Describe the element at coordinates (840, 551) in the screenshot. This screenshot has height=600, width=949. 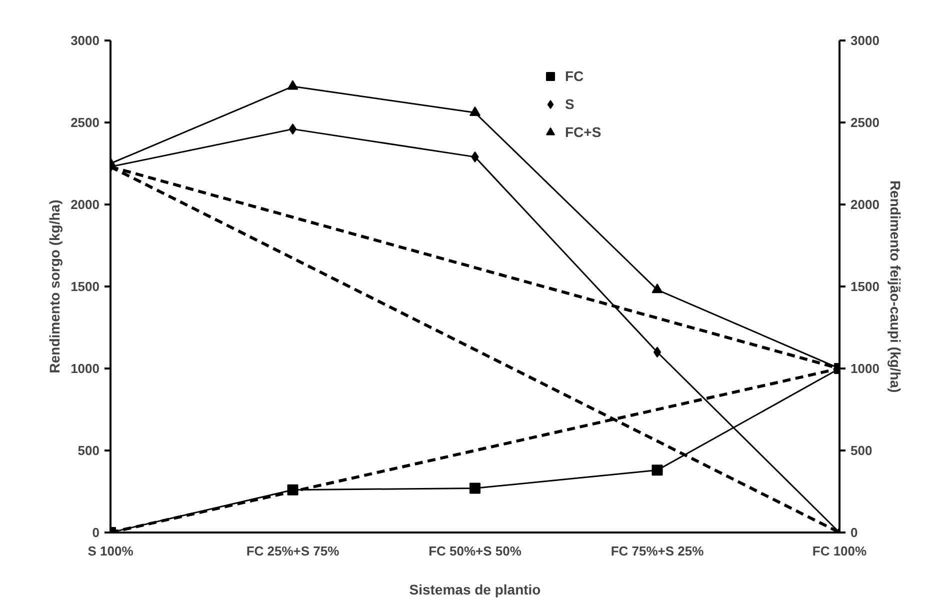
I see `x-tick-label: FC 100%` at that location.